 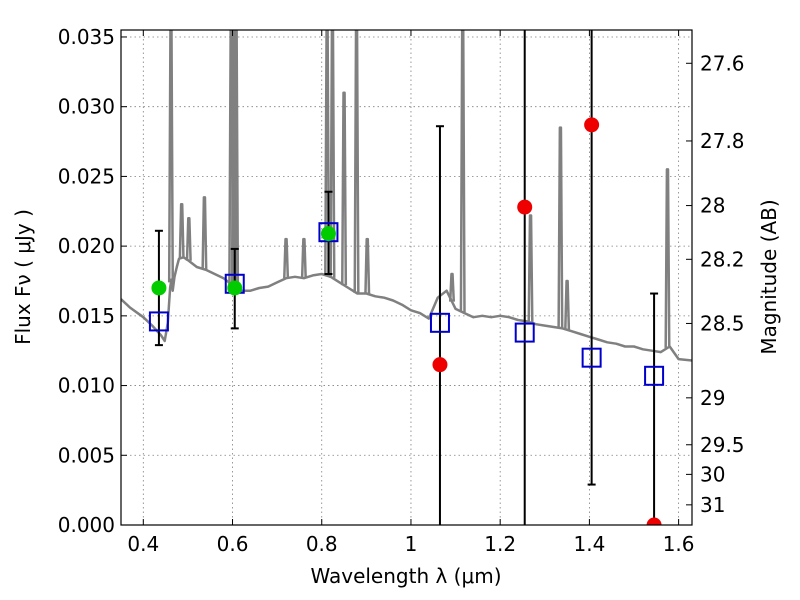 What do you see at coordinates (406, 309) in the screenshot?
I see `model-spectrum-line` at bounding box center [406, 309].